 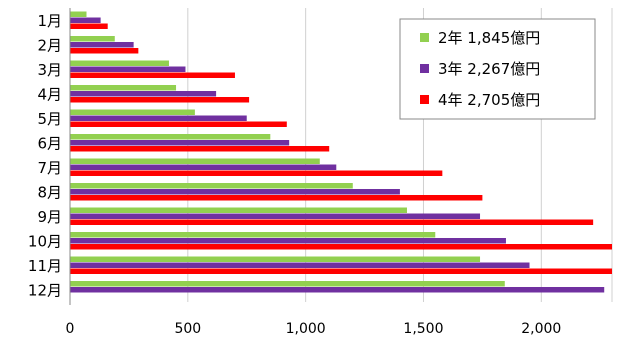 I want to click on category-label-3: 3月, so click(x=49, y=70).